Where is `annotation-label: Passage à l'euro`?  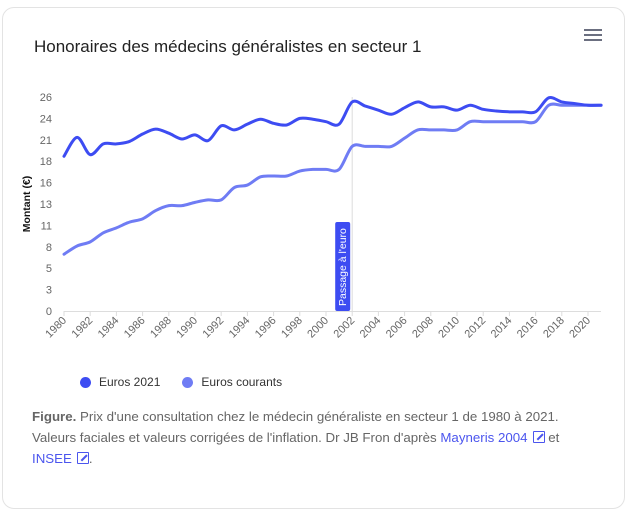
annotation-label: Passage à l'euro is located at coordinates (343, 267).